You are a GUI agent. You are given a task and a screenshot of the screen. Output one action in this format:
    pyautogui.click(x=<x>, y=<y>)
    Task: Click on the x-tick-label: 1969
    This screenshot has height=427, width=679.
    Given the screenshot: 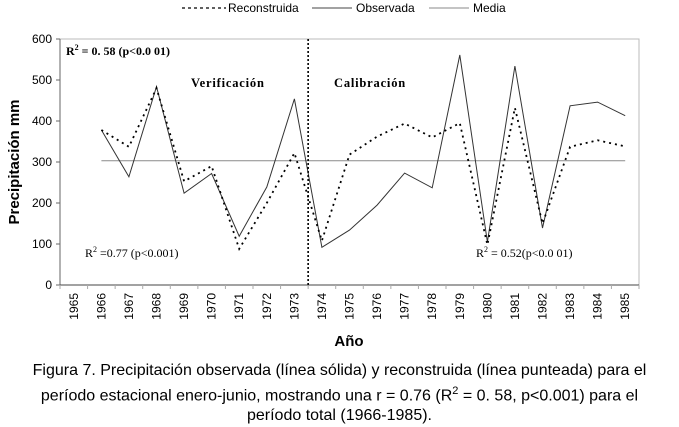 What is the action you would take?
    pyautogui.click(x=184, y=306)
    